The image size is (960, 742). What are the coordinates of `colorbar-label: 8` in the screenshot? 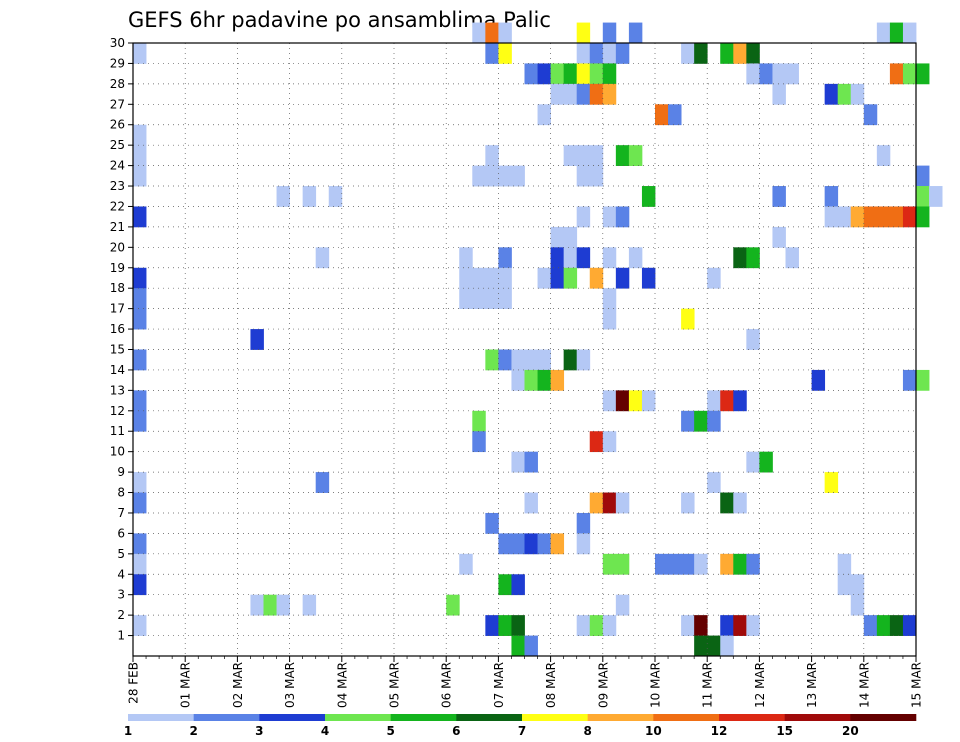 It's located at (587, 731).